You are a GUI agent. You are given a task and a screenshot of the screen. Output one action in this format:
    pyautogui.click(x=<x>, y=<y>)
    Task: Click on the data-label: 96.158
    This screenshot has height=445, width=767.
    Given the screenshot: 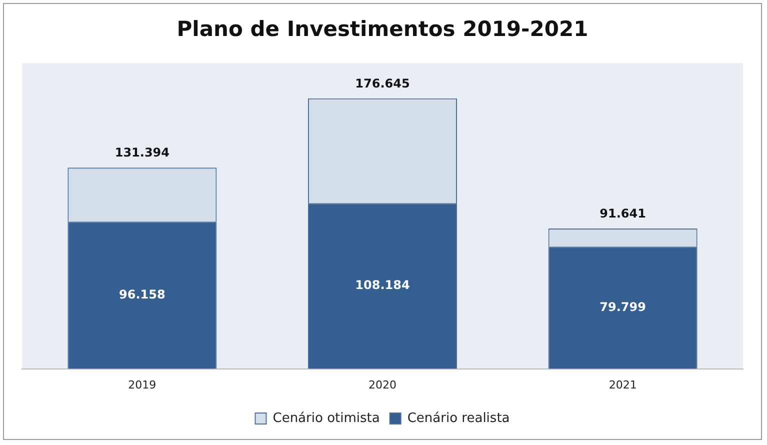 What is the action you would take?
    pyautogui.click(x=142, y=294)
    